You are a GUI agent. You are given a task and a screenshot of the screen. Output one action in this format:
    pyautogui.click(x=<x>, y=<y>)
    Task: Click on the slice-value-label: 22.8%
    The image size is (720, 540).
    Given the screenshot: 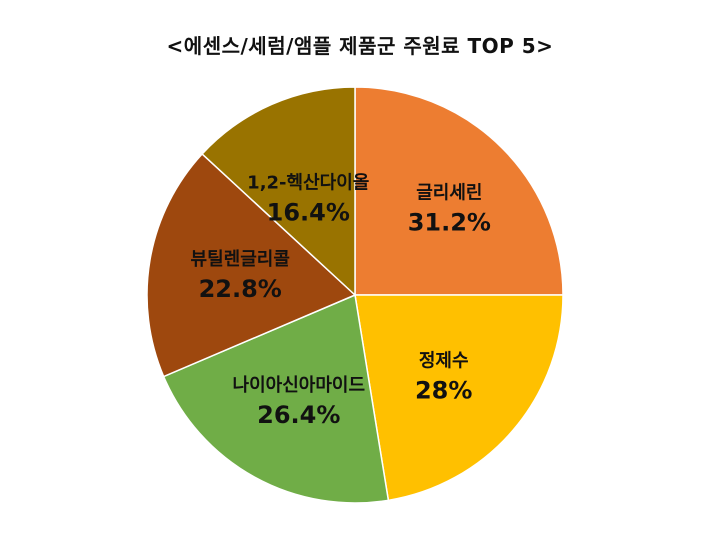 What is the action you would take?
    pyautogui.click(x=240, y=289)
    